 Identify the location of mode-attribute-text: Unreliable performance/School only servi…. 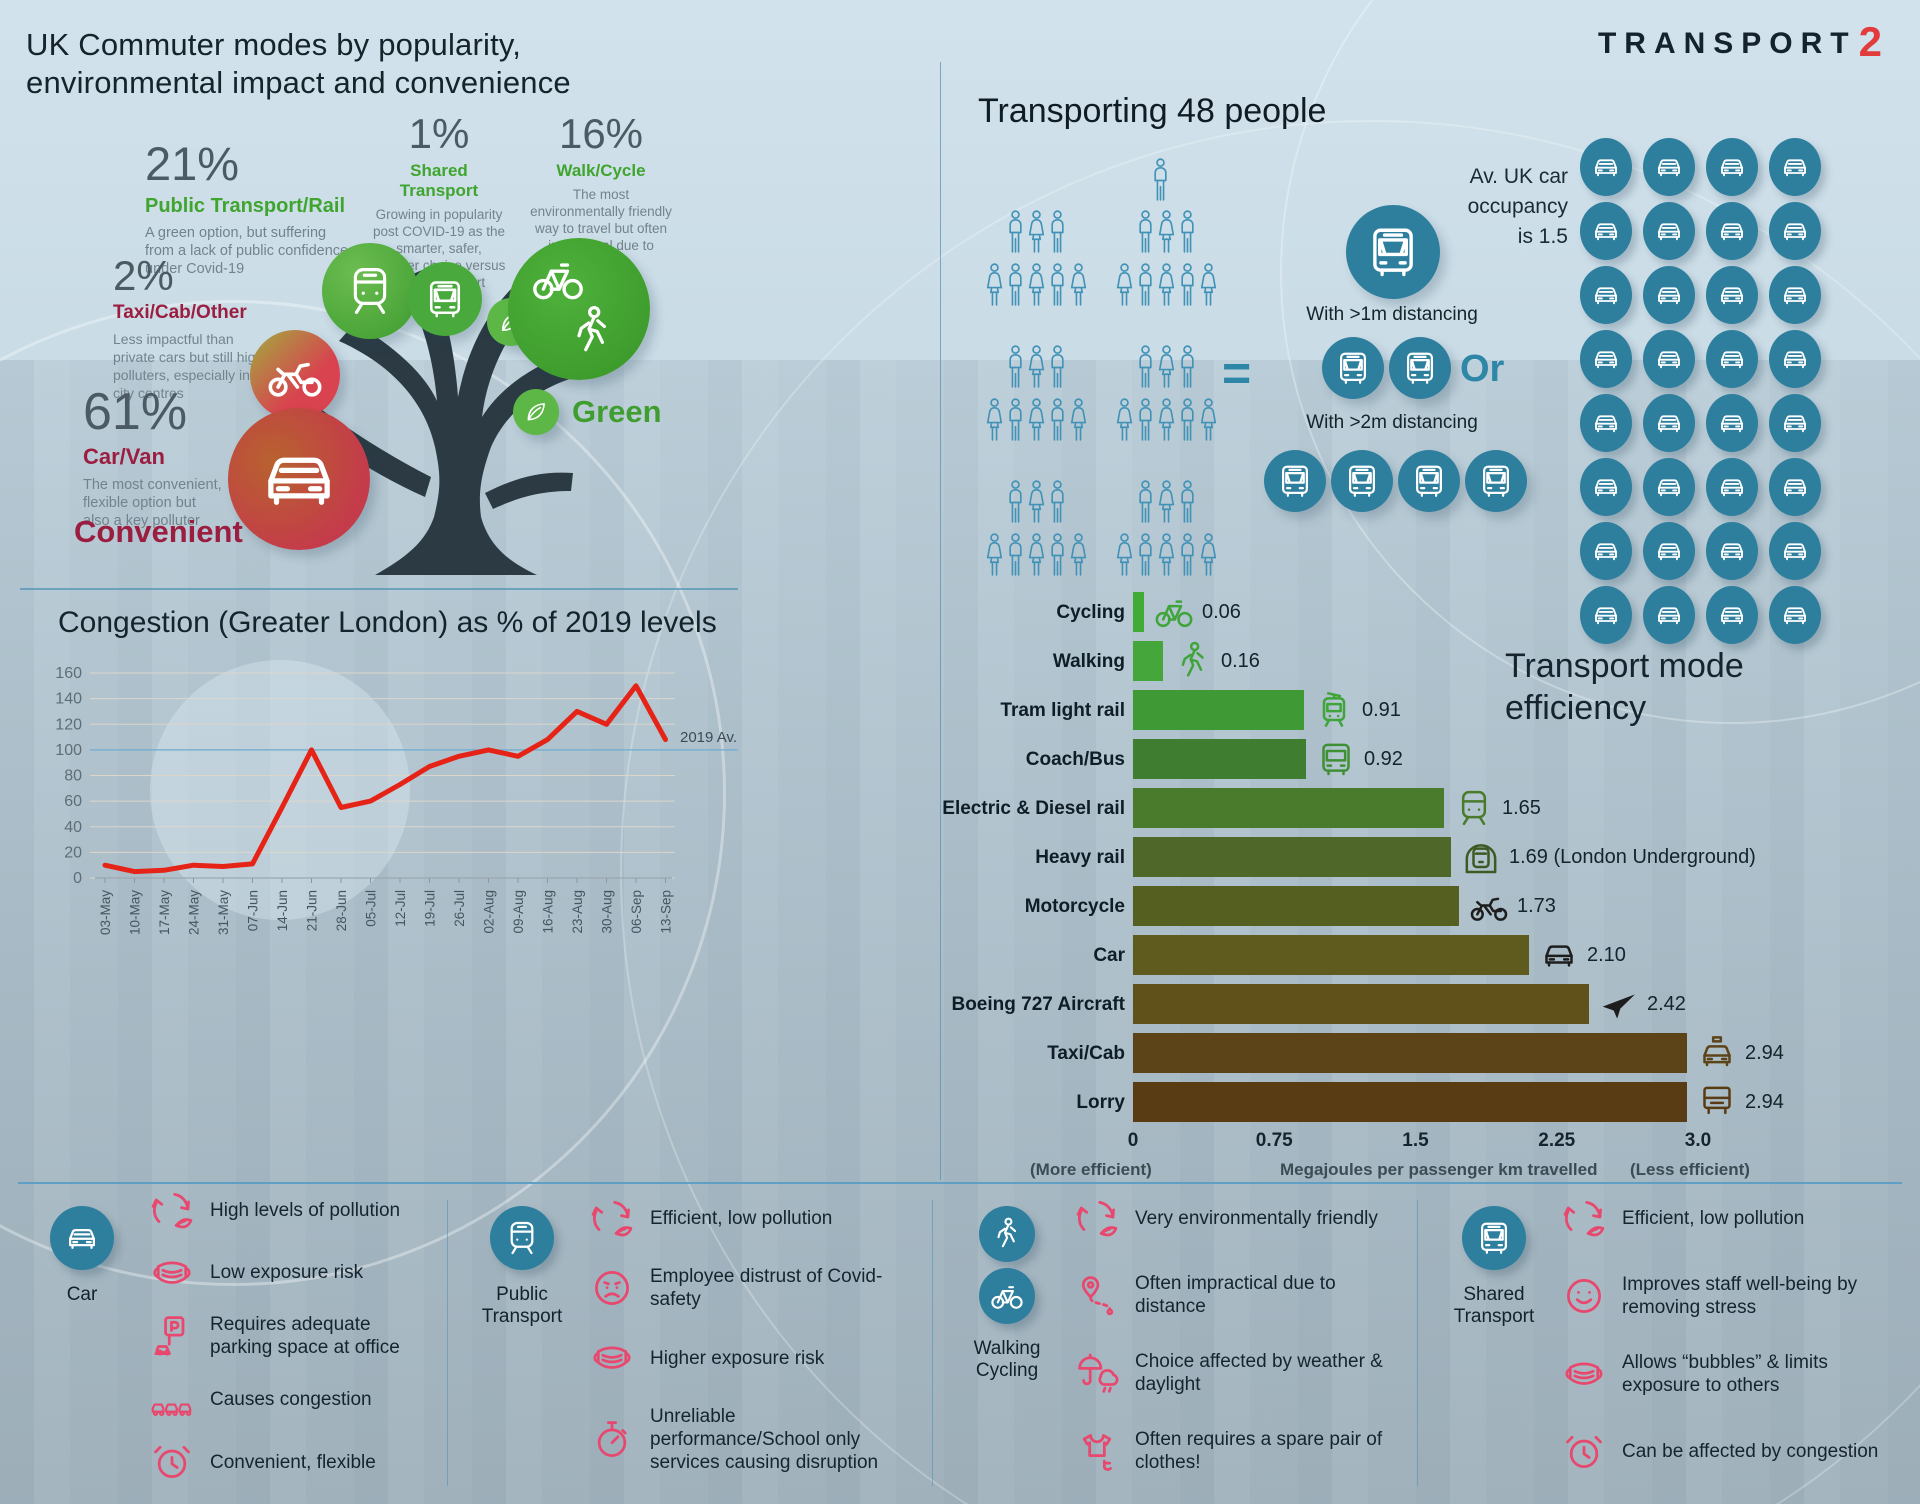
(764, 1439).